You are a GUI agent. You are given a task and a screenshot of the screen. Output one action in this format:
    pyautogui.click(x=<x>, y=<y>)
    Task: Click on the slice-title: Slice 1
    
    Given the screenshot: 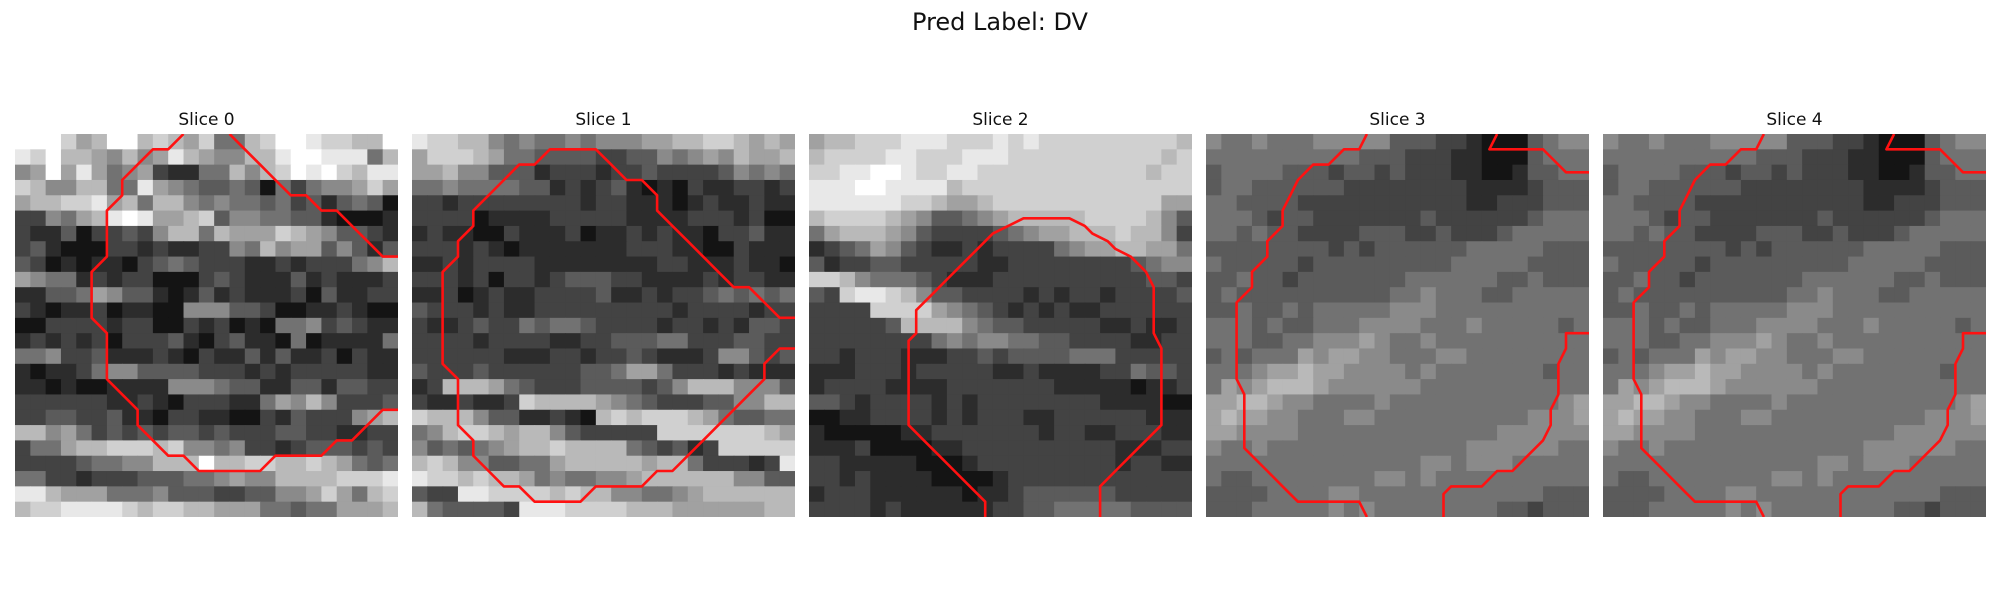 What is the action you would take?
    pyautogui.click(x=603, y=120)
    